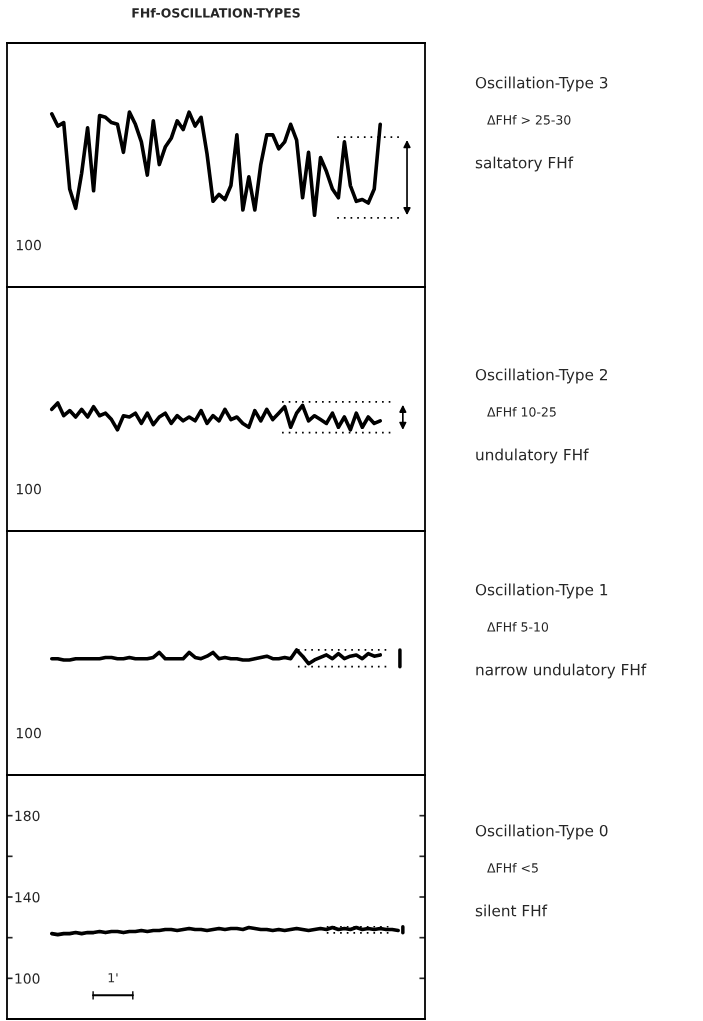 The height and width of the screenshot is (1021, 703). Describe the element at coordinates (518, 626) in the screenshot. I see `text: ΔFHf 5-10` at that location.